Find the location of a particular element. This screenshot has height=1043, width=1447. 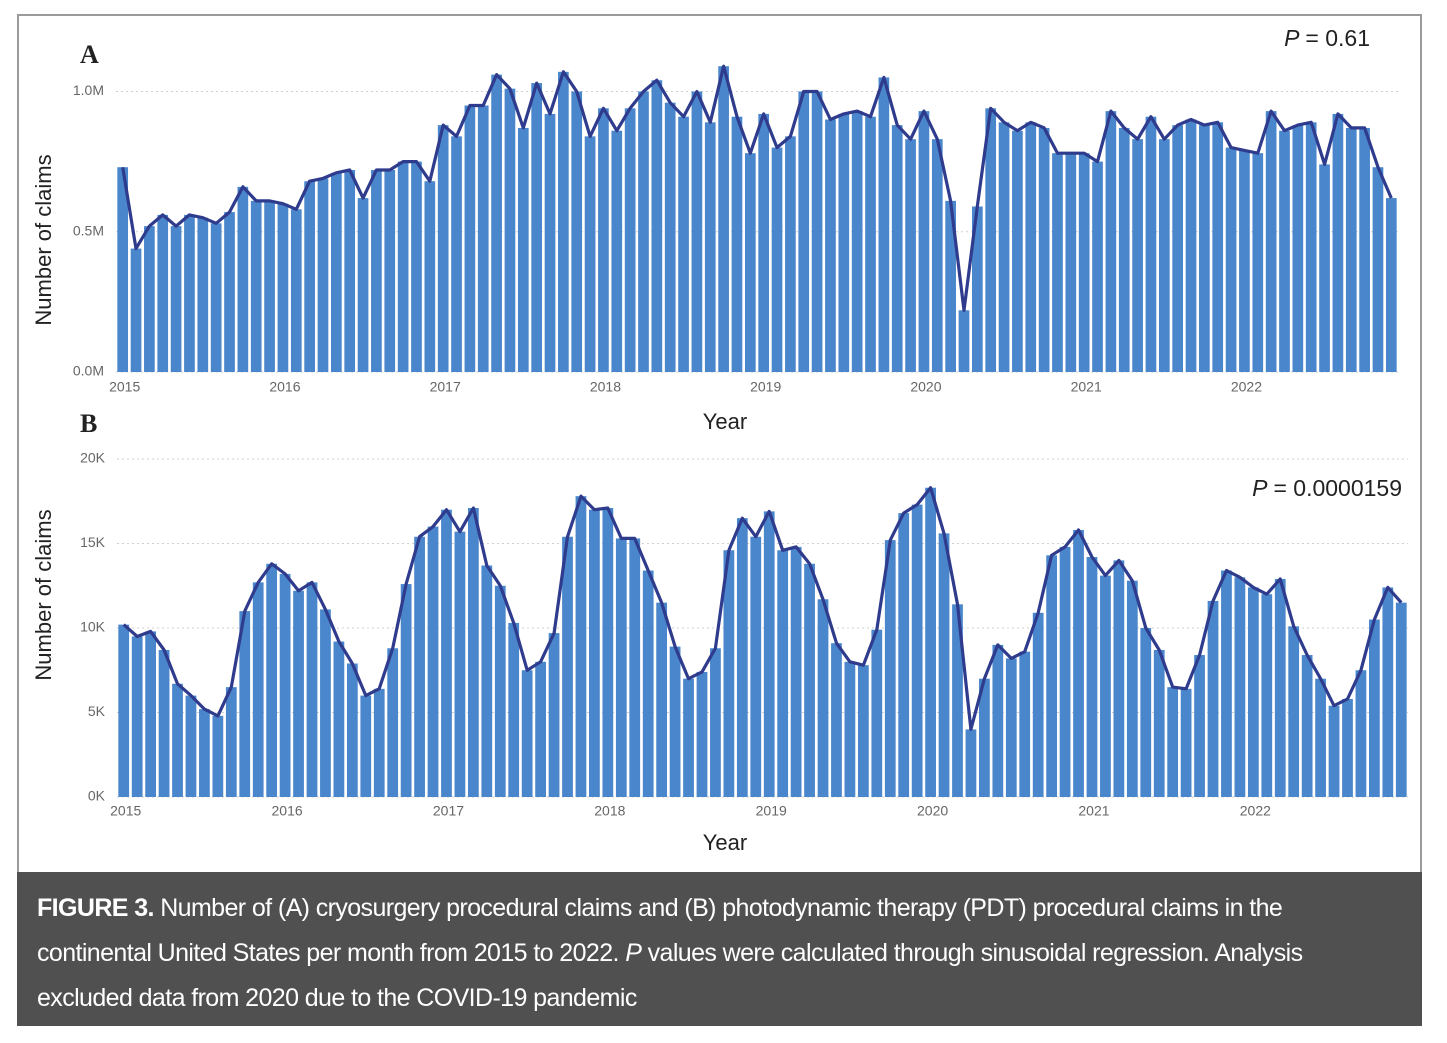

caption-italic: P is located at coordinates (633, 953).